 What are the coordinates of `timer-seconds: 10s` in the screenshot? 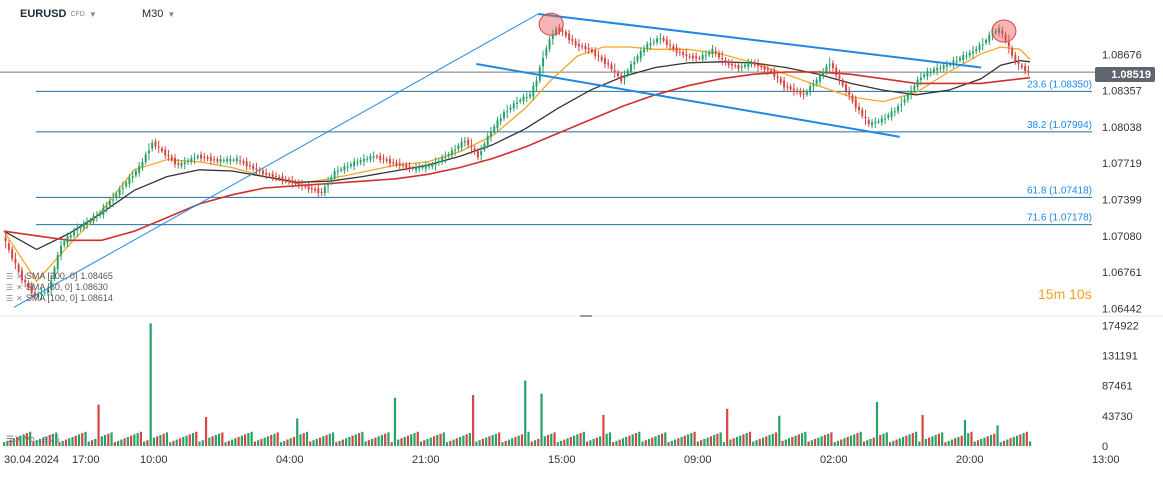 It's located at (1080, 294).